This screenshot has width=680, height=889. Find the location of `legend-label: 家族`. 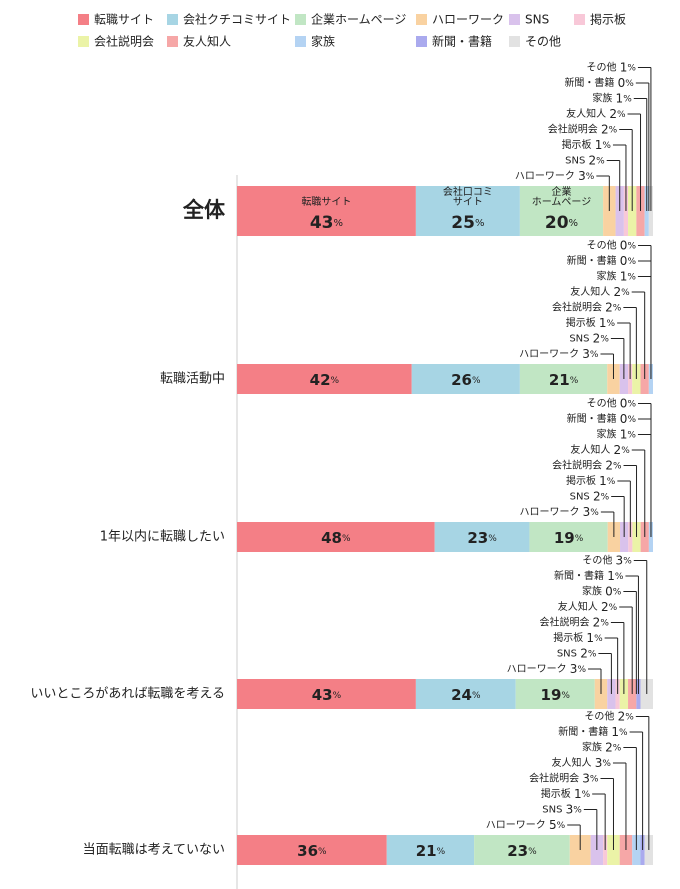

legend-label: 家族 is located at coordinates (323, 41).